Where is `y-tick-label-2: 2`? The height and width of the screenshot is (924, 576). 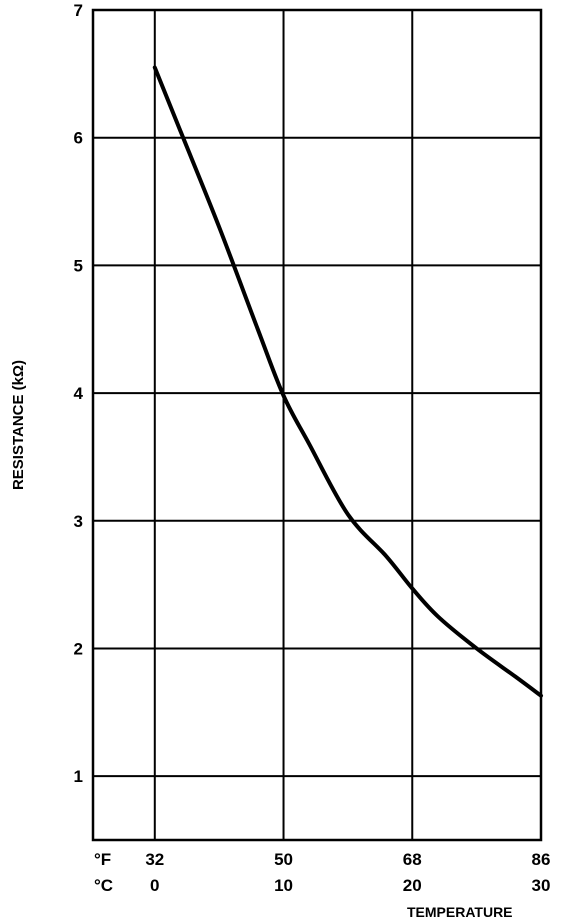
y-tick-label-2: 2 is located at coordinates (78, 648).